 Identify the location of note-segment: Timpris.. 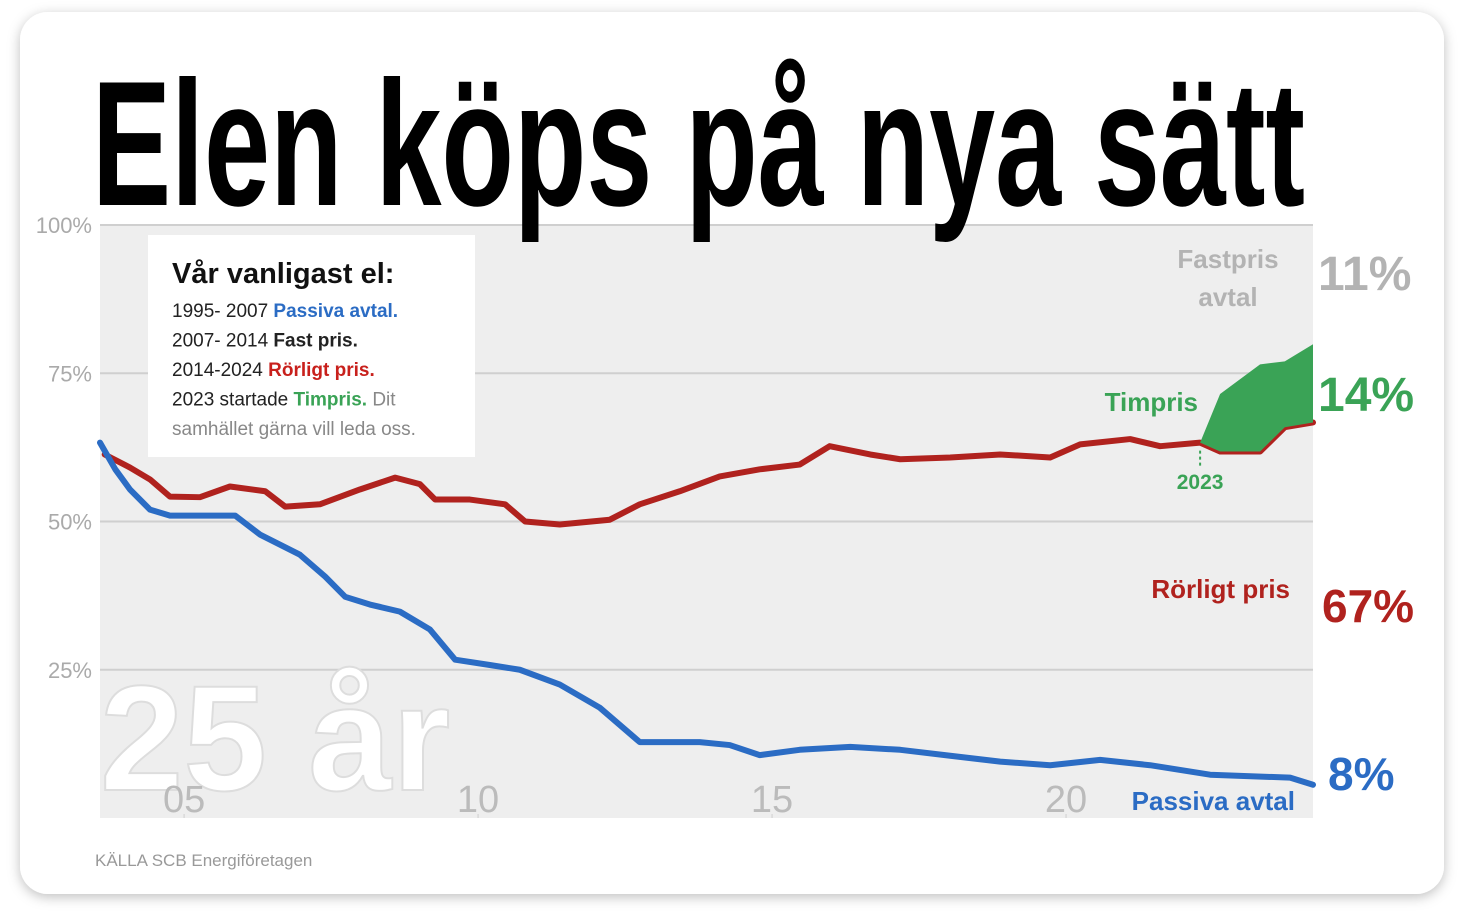
(330, 400).